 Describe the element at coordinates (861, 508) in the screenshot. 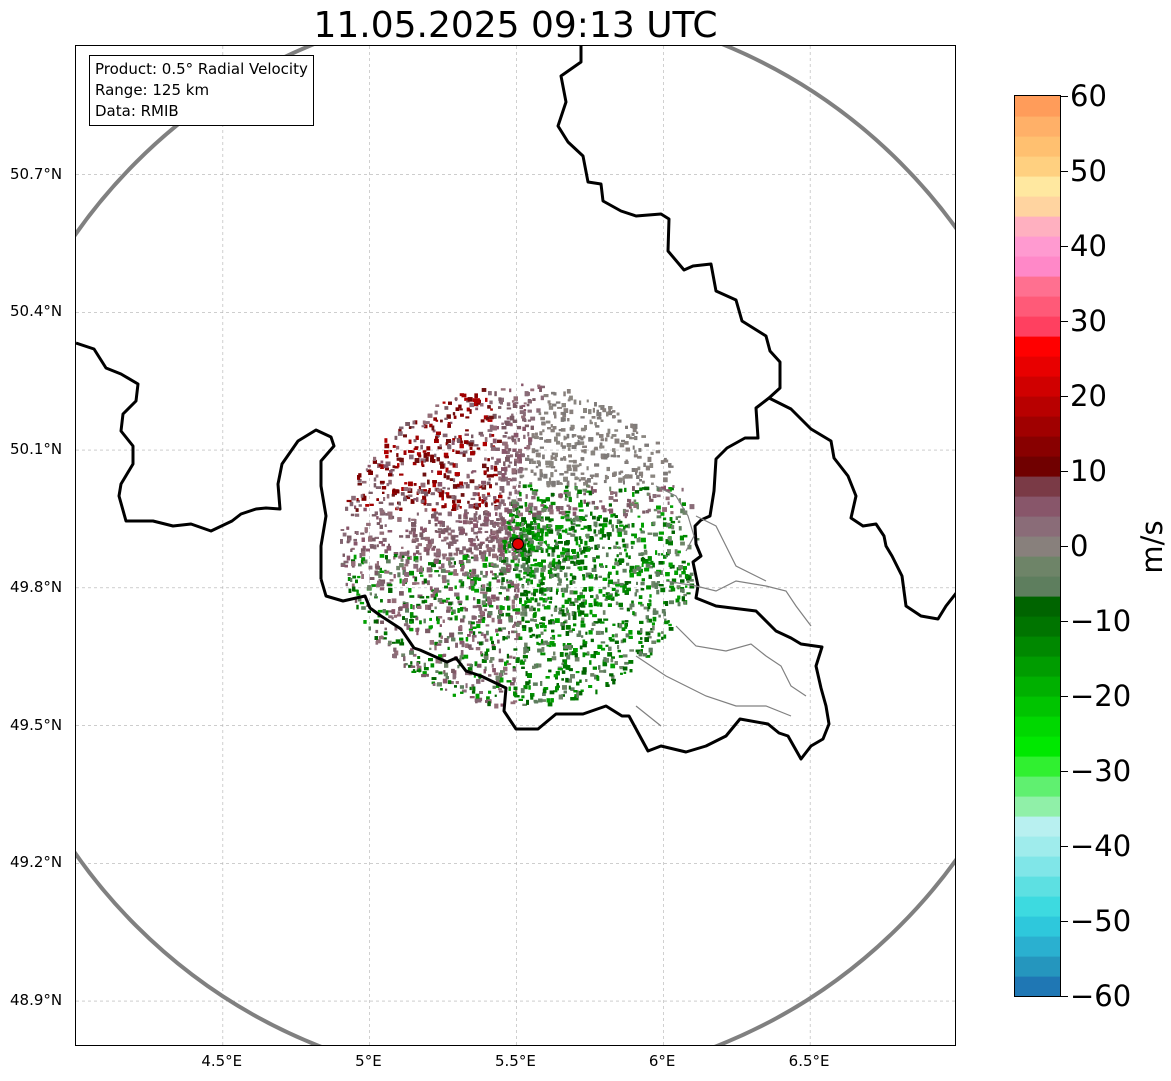

I see `border-france-germany` at that location.